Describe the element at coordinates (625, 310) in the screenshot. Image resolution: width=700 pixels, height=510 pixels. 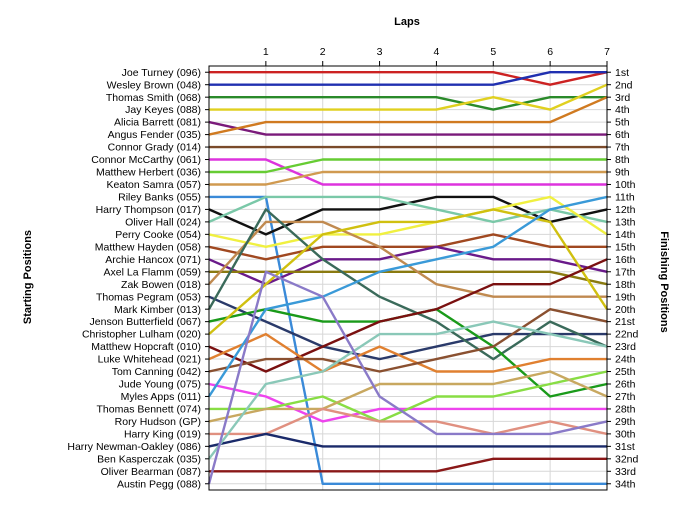
I see `finishing-position-label: 20th` at that location.